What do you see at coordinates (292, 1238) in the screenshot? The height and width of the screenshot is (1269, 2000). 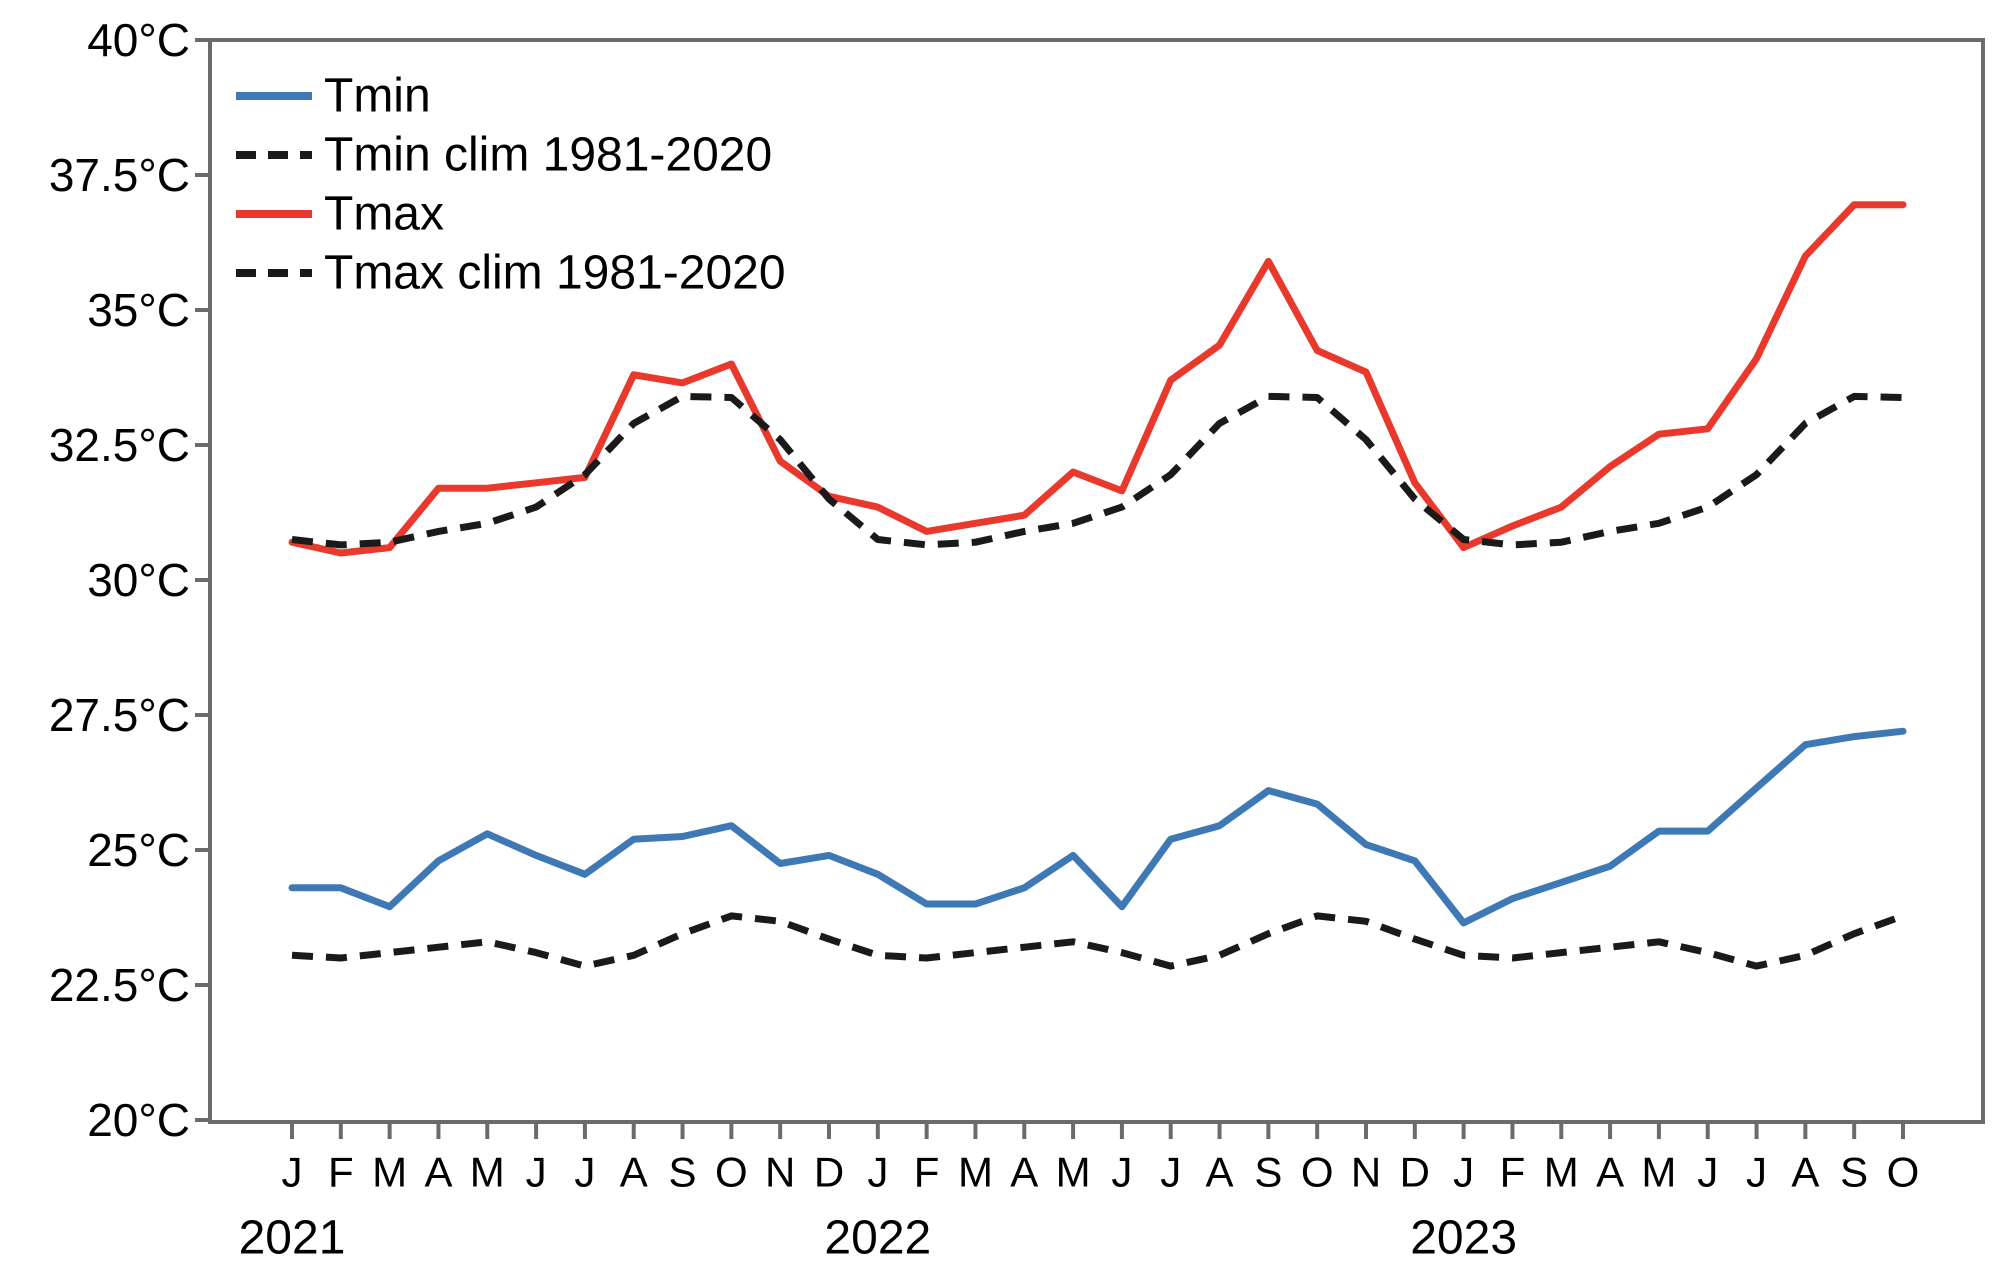 I see `x-axis-year-label: 2021` at bounding box center [292, 1238].